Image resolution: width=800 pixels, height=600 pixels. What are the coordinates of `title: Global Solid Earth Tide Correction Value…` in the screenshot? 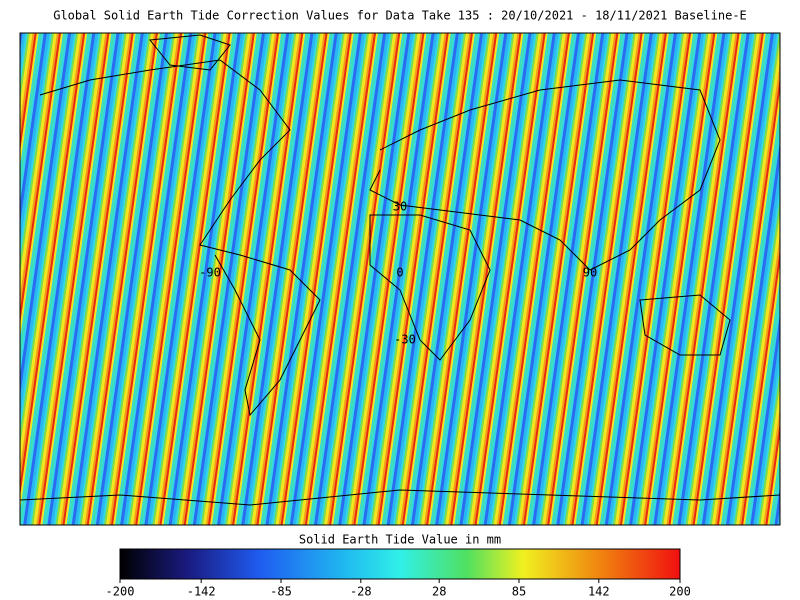 It's located at (400, 16).